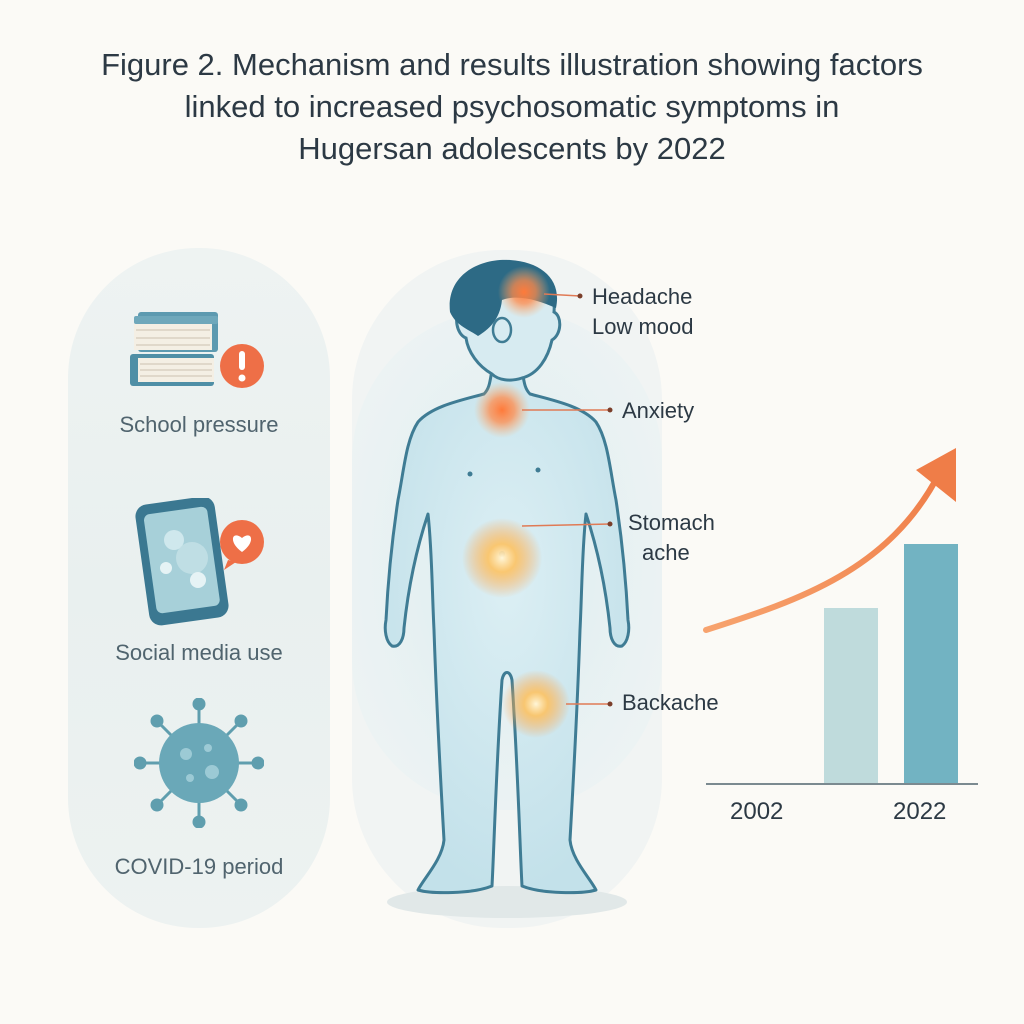 This screenshot has width=1024, height=1024. I want to click on glow-stomach, so click(502, 558).